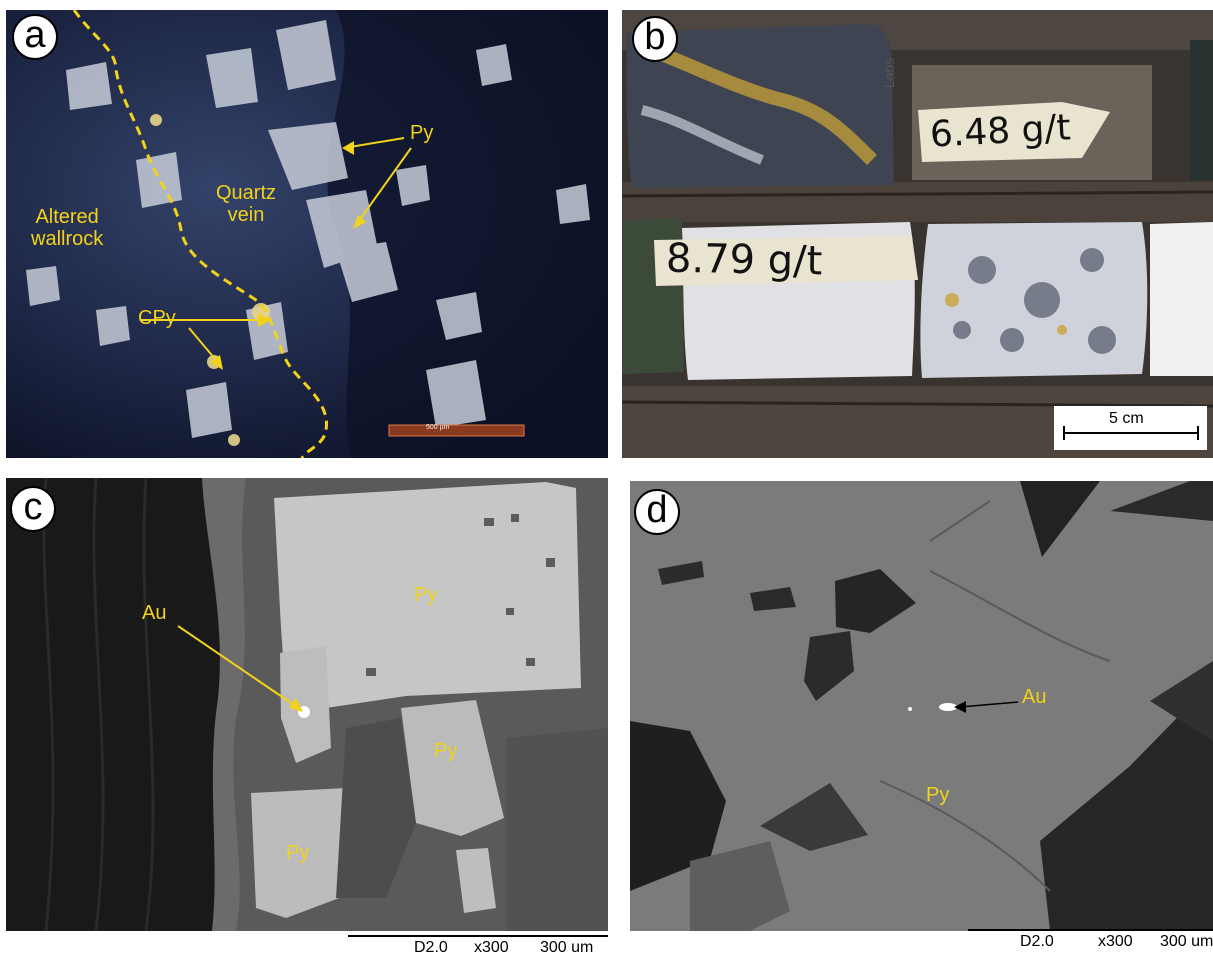  Describe the element at coordinates (154, 613) in the screenshot. I see `label-au: Au` at that location.